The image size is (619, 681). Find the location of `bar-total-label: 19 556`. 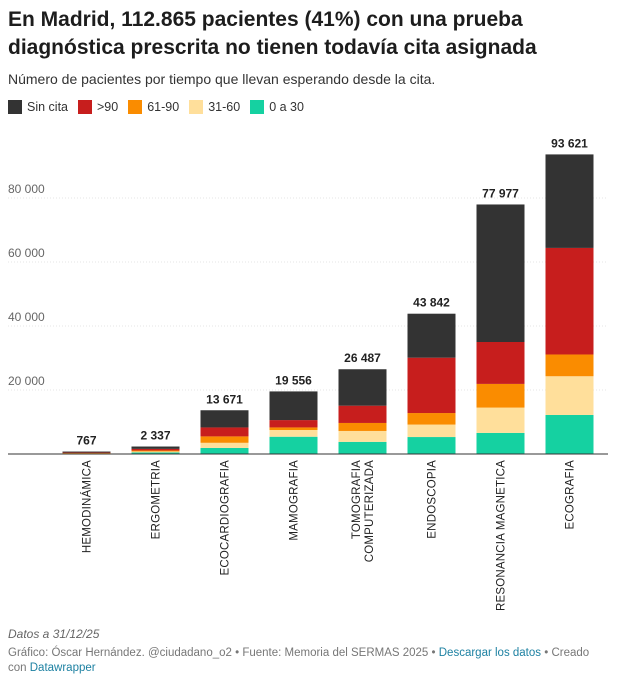

bar-total-label: 19 556 is located at coordinates (293, 380).